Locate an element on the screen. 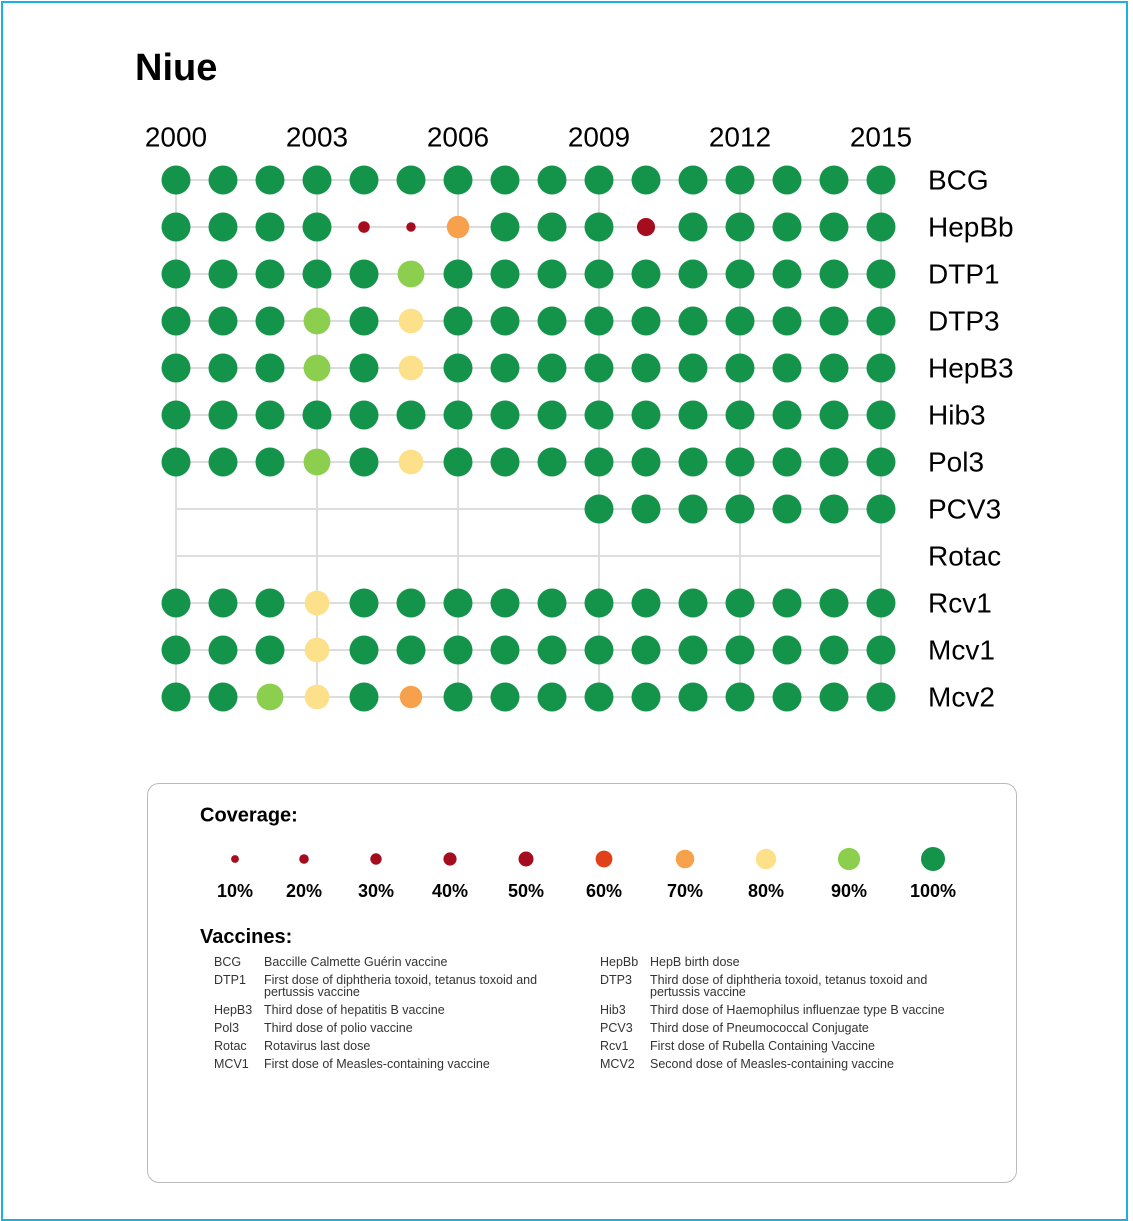 The height and width of the screenshot is (1221, 1133). vaccine-code: PCV3 is located at coordinates (616, 1028).